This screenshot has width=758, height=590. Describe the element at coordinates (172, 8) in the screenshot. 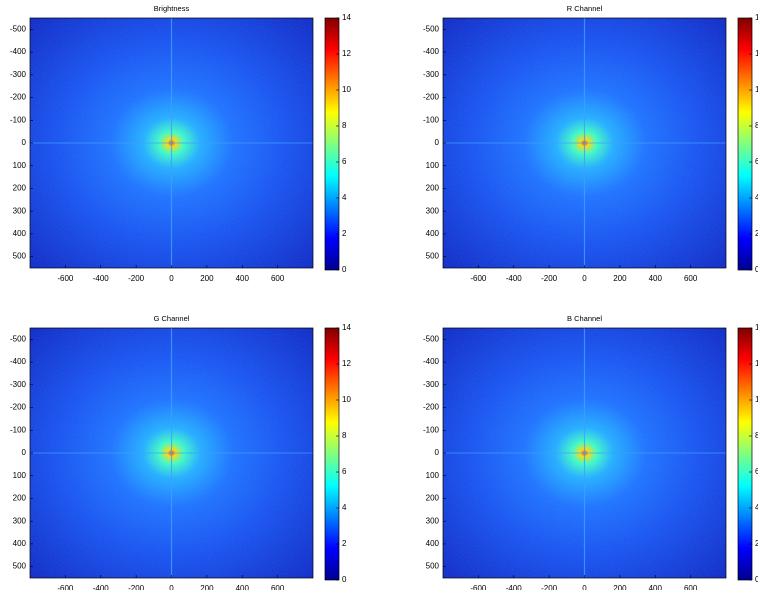

I see `chart-title: Brightness` at that location.